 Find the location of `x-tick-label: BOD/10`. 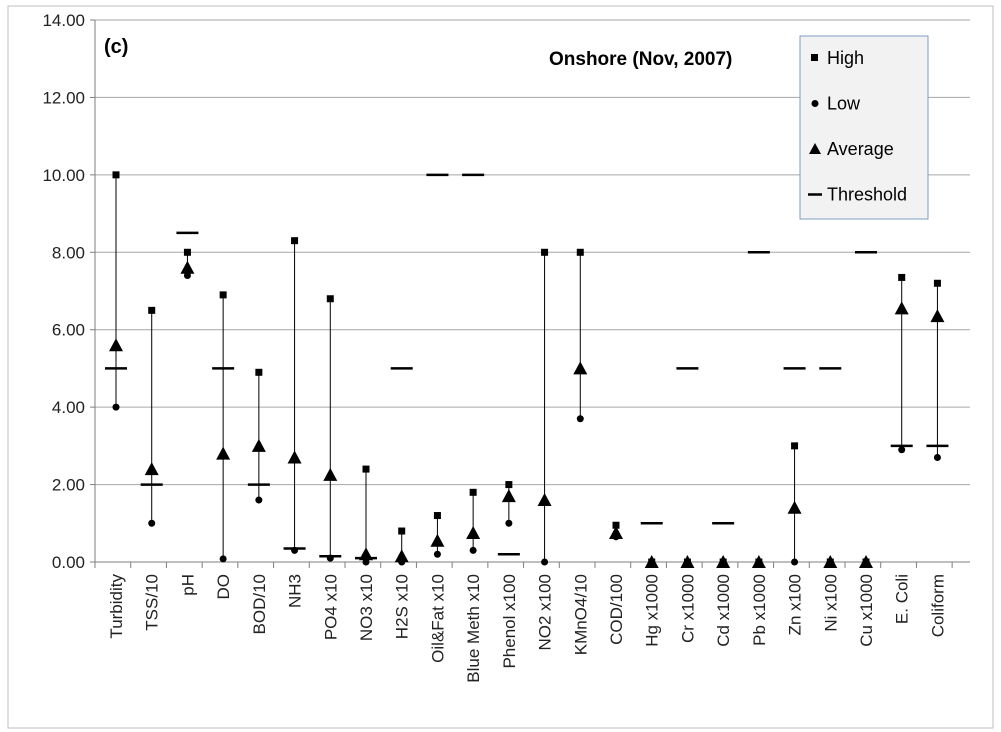

x-tick-label: BOD/10 is located at coordinates (259, 604).